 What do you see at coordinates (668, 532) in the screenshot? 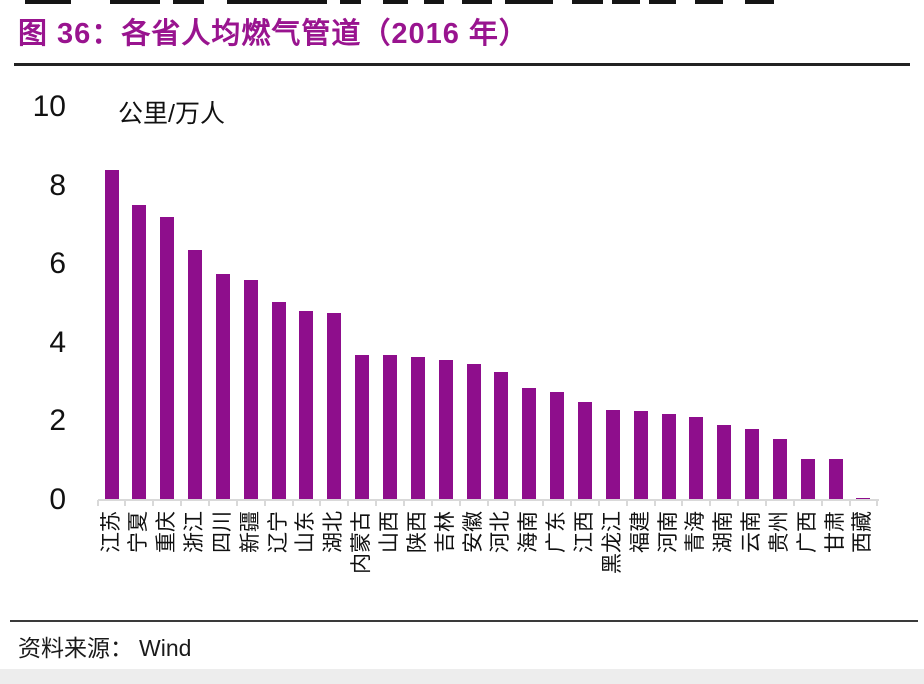
I see `x-axis-label: 河南` at bounding box center [668, 532].